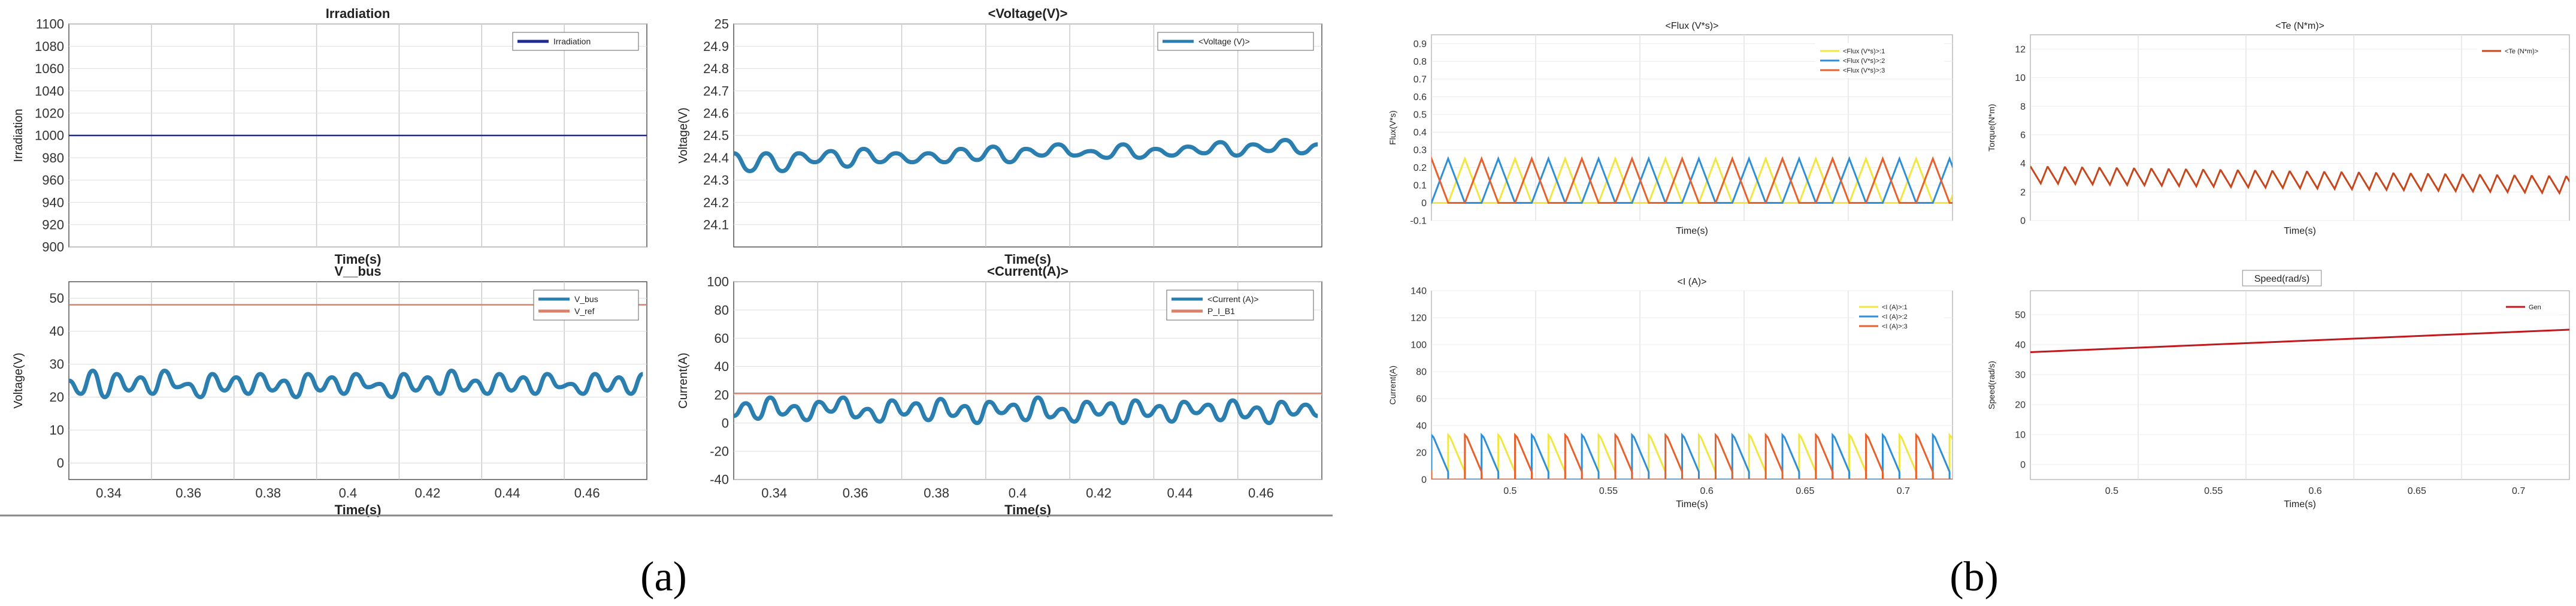  Describe the element at coordinates (2023, 136) in the screenshot. I see `y-tick-label: 6` at that location.